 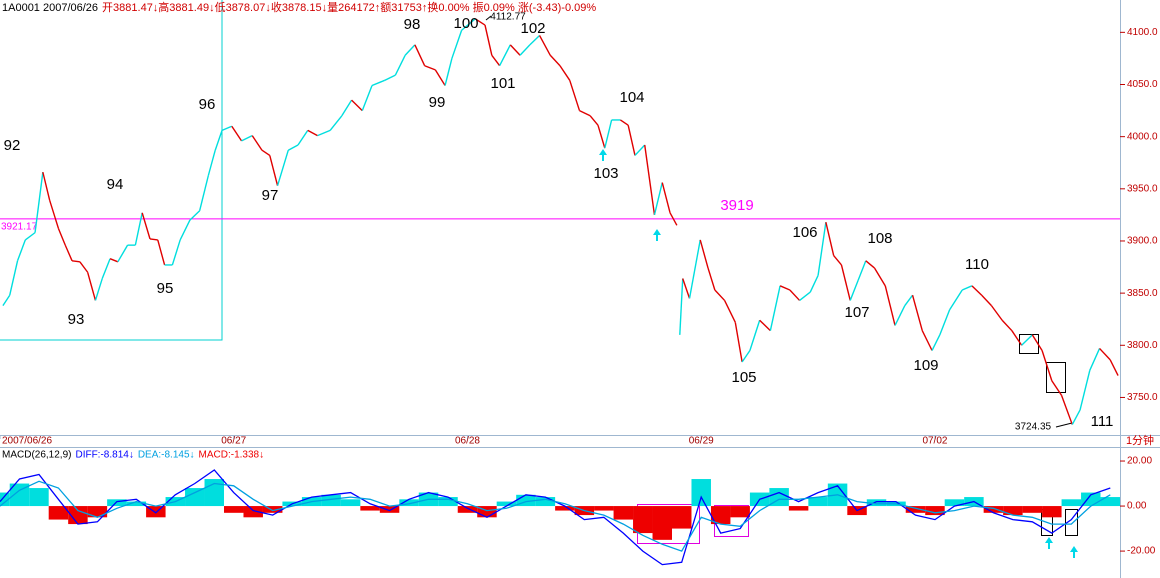 What do you see at coordinates (934, 441) in the screenshot?
I see `x-tick-label: 07/02` at bounding box center [934, 441].